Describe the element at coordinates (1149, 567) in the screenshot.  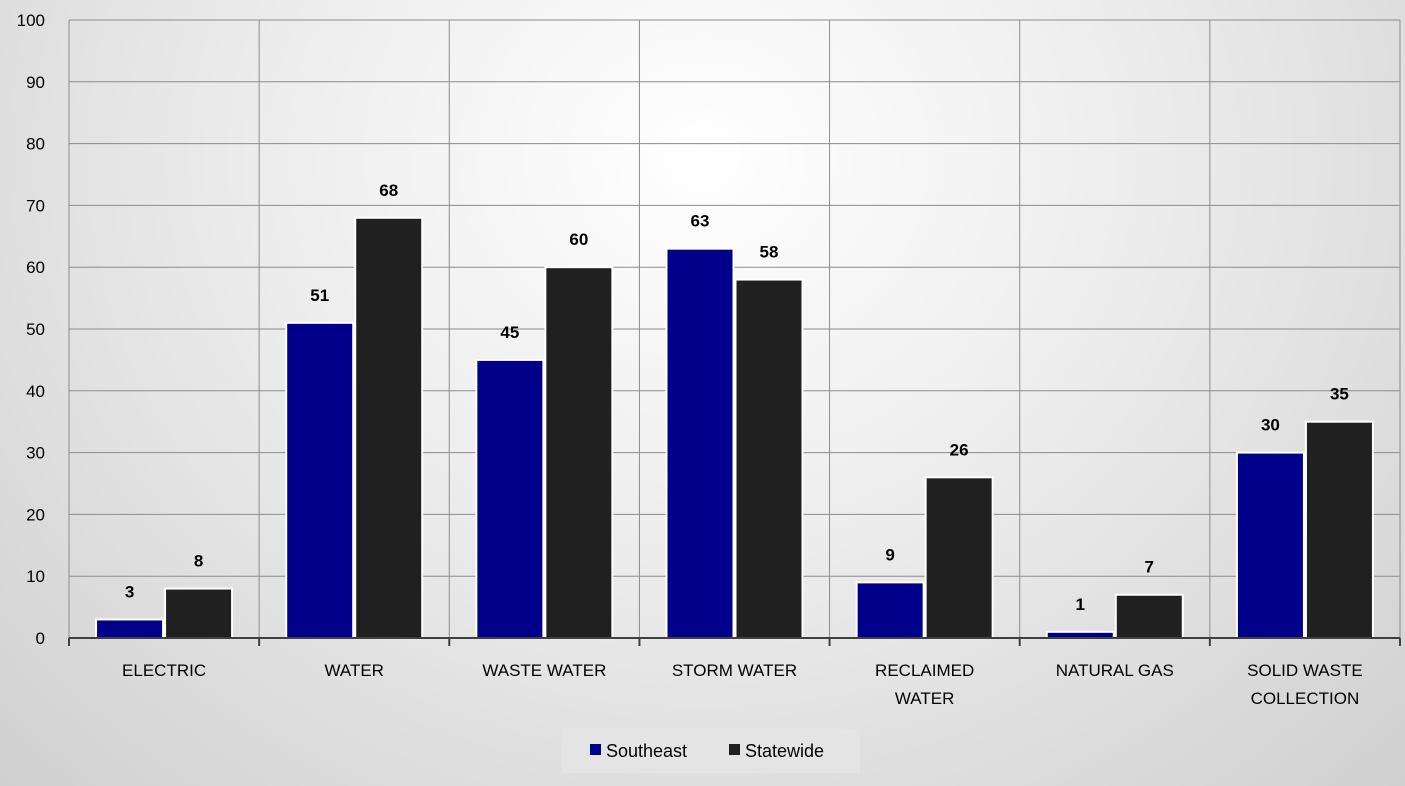
I see `data-label: 7` at that location.